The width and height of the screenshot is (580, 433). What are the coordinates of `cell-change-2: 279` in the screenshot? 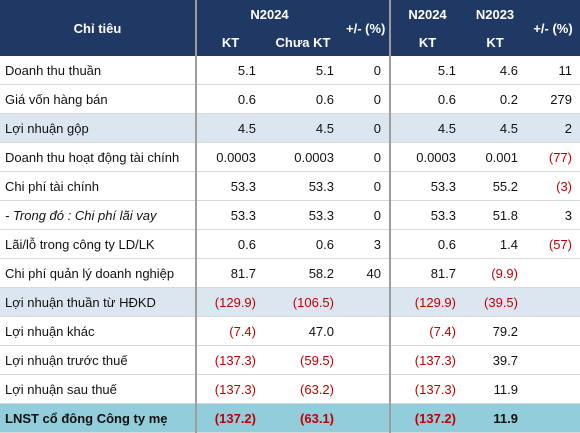 It's located at (553, 99).